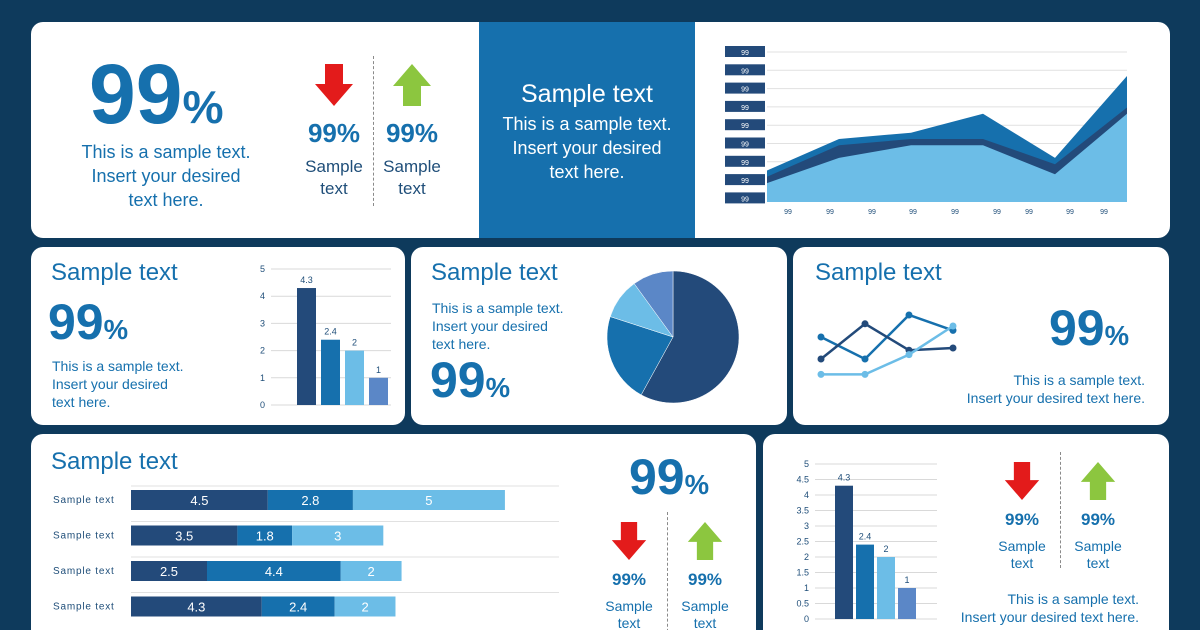 The image size is (1200, 630). What do you see at coordinates (1022, 481) in the screenshot?
I see `arrow-down-icon` at bounding box center [1022, 481].